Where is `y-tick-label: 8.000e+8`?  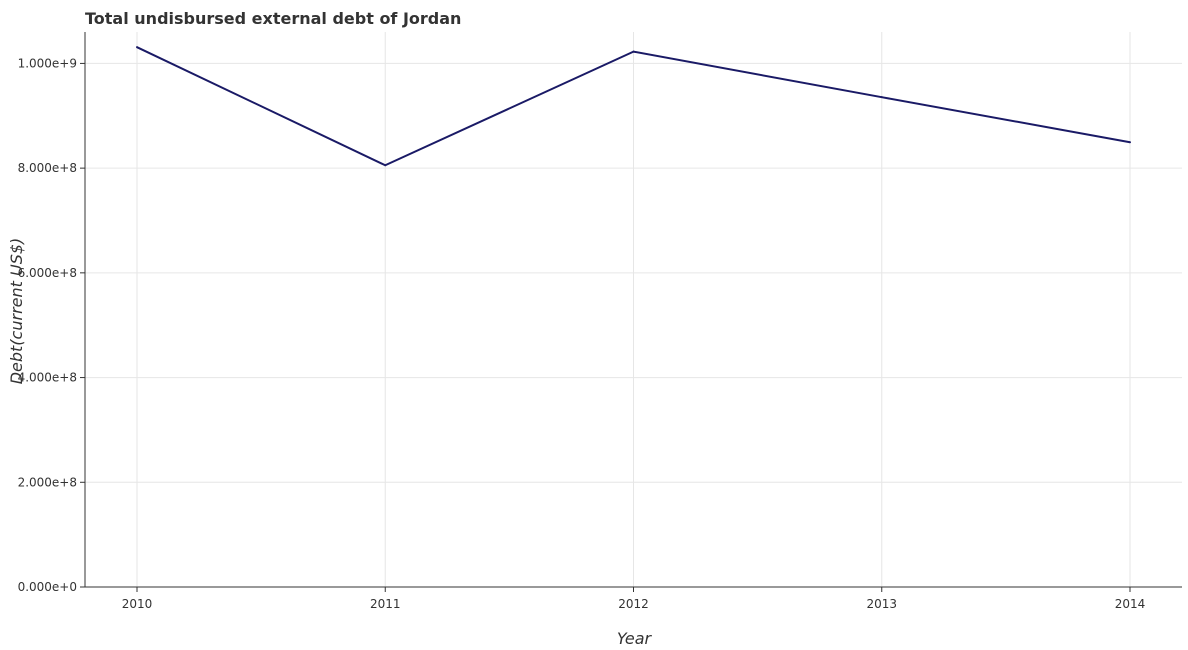 y-tick-label: 8.000e+8 is located at coordinates (47, 168).